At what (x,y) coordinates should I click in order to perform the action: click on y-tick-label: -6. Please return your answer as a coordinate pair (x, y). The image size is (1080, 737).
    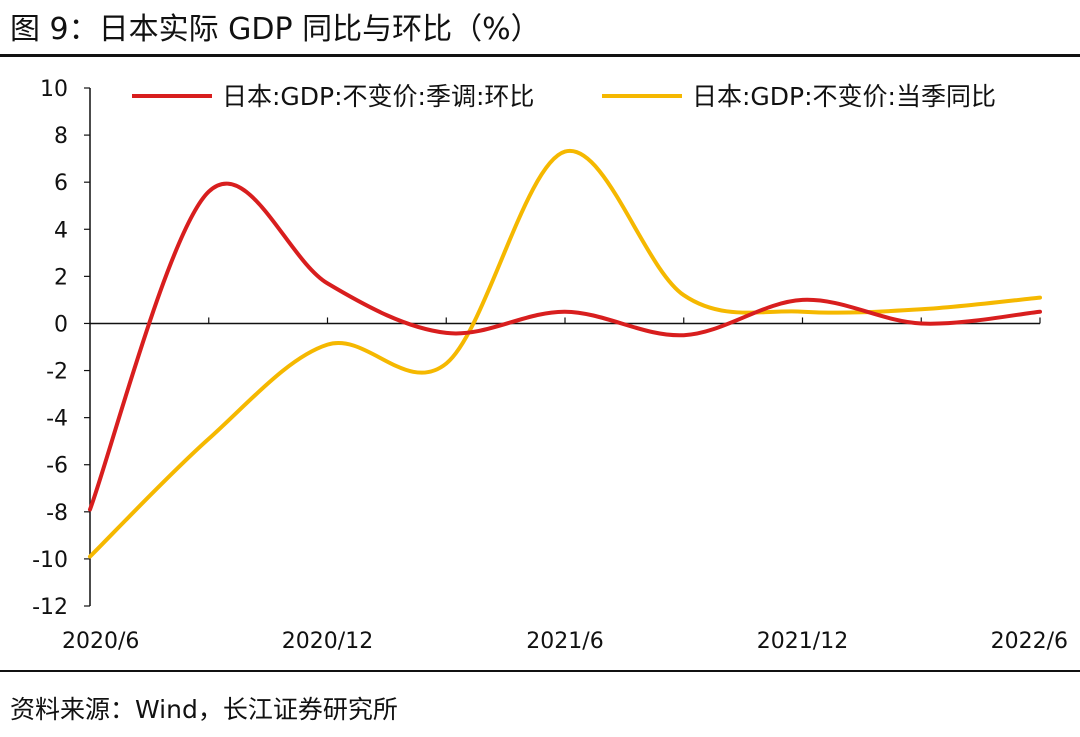
    Looking at the image, I should click on (57, 466).